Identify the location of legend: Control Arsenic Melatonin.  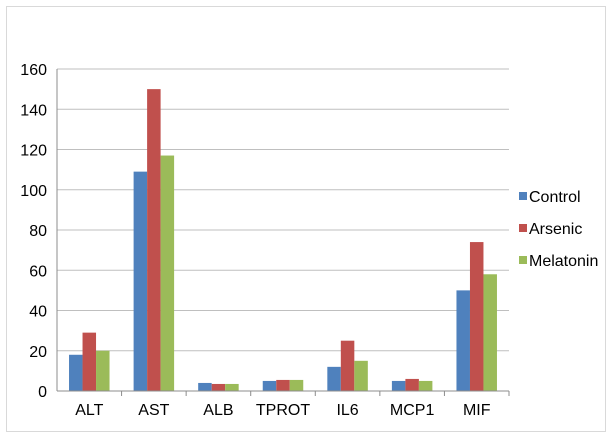
(558, 229).